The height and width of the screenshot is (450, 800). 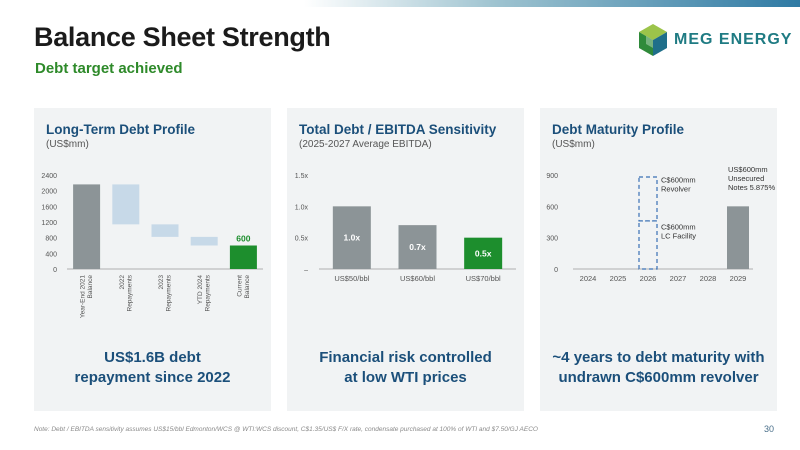 What do you see at coordinates (658, 377) in the screenshot?
I see `footer-line: undrawn C$600mm revolver` at bounding box center [658, 377].